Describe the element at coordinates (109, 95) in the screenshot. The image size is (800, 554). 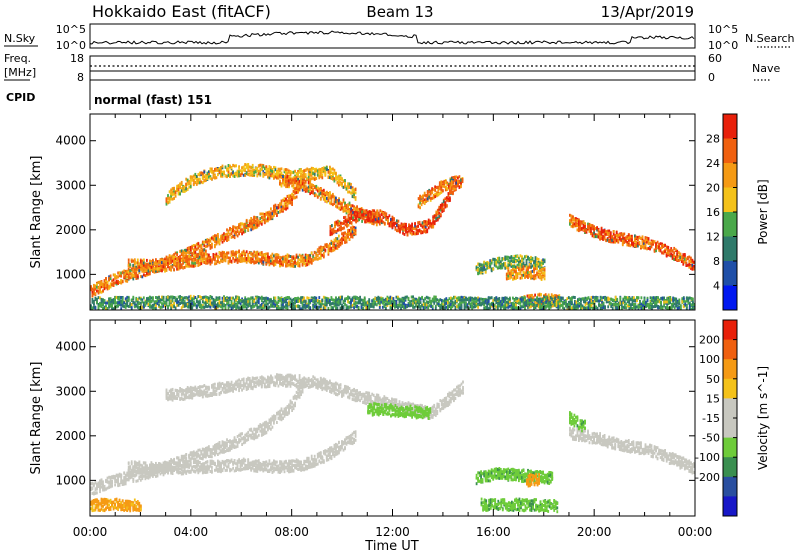
I see `cpid-panel: CPID normal (fast) 151` at that location.